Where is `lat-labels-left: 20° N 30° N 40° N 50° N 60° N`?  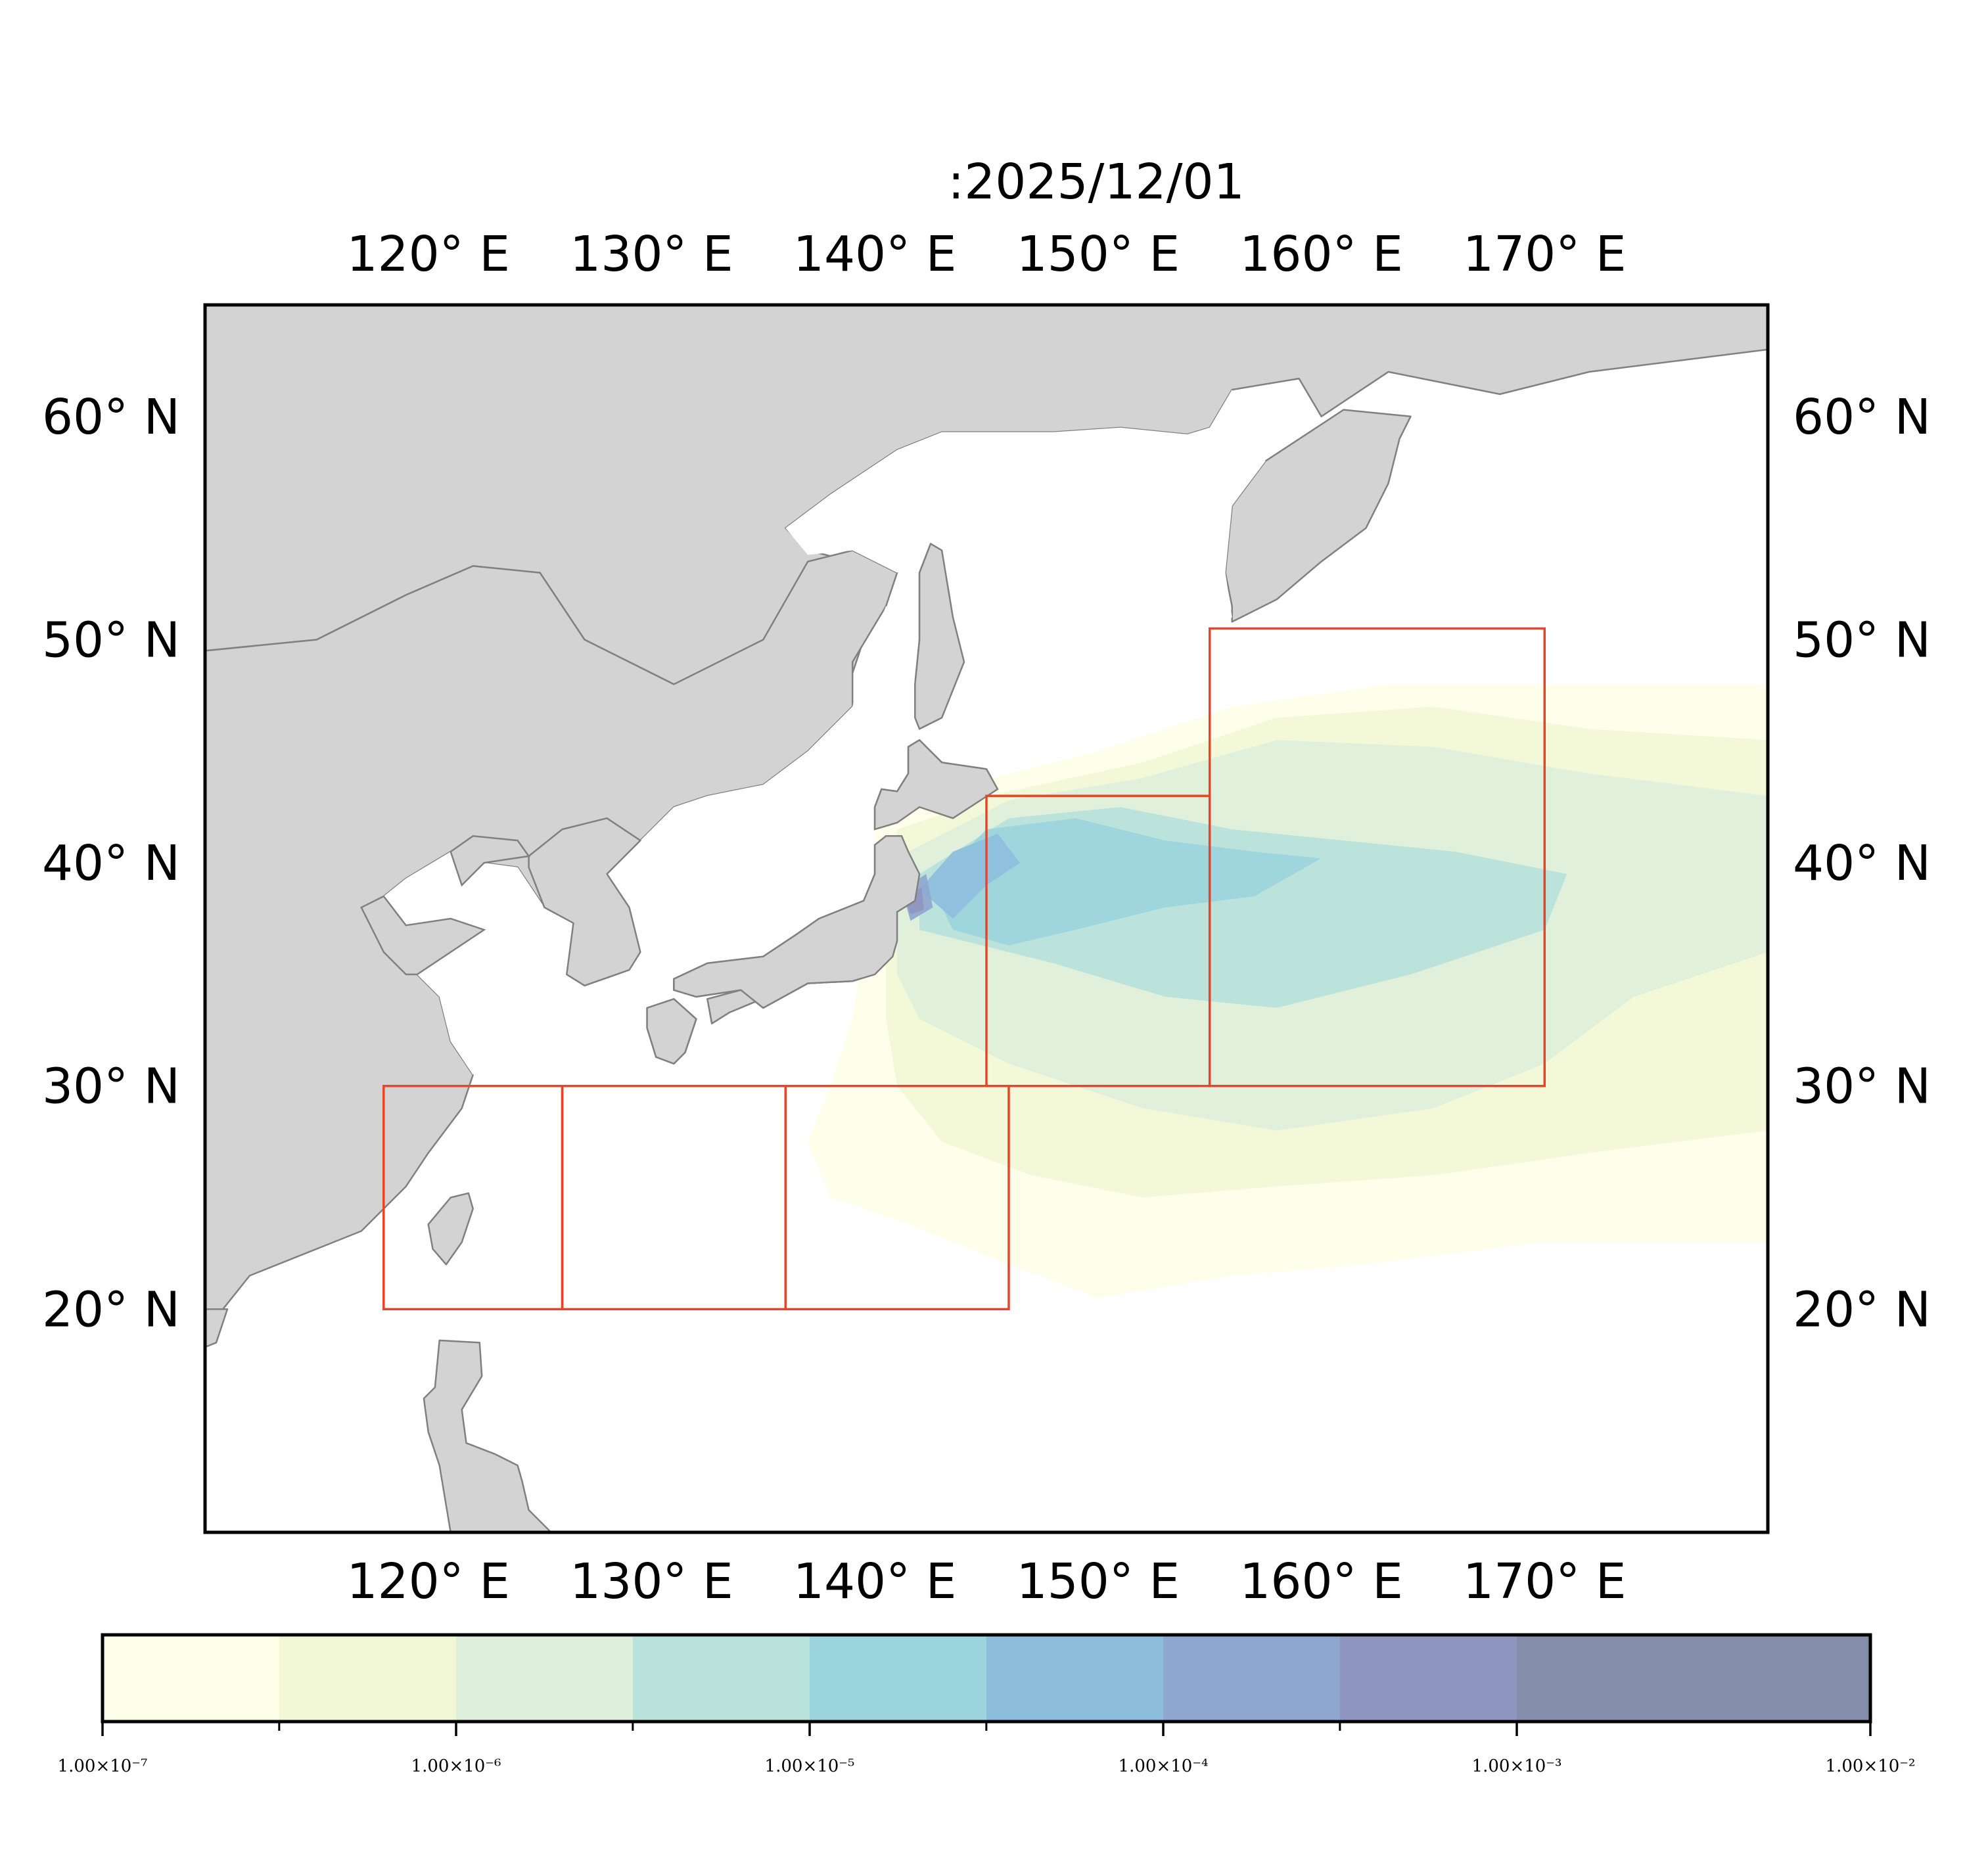 lat-labels-left: 20° N 30° N 40° N 50° N 60° N is located at coordinates (111, 863).